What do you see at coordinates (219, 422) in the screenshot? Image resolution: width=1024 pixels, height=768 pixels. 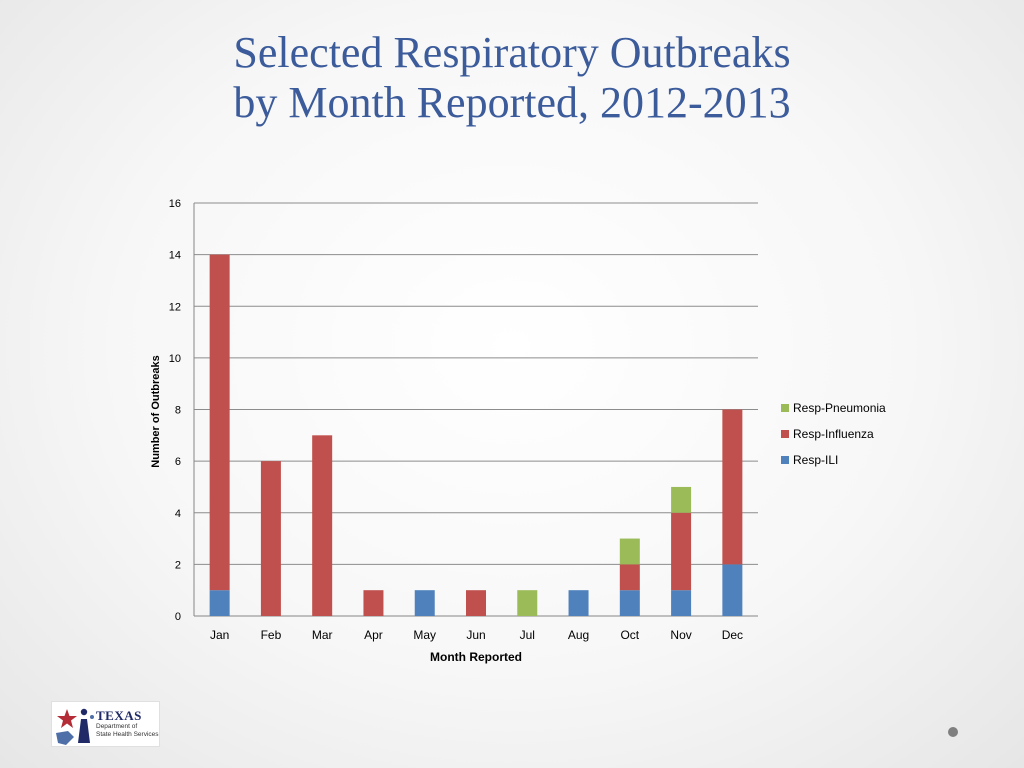 I see `bar-segment-jan-resp-influenza` at bounding box center [219, 422].